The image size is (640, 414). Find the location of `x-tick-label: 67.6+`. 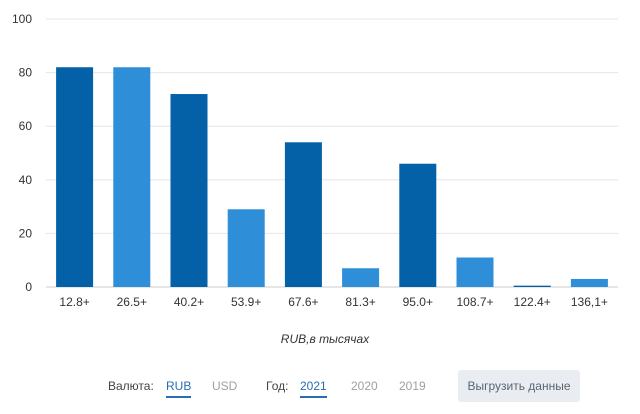

x-tick-label: 67.6+ is located at coordinates (303, 302).